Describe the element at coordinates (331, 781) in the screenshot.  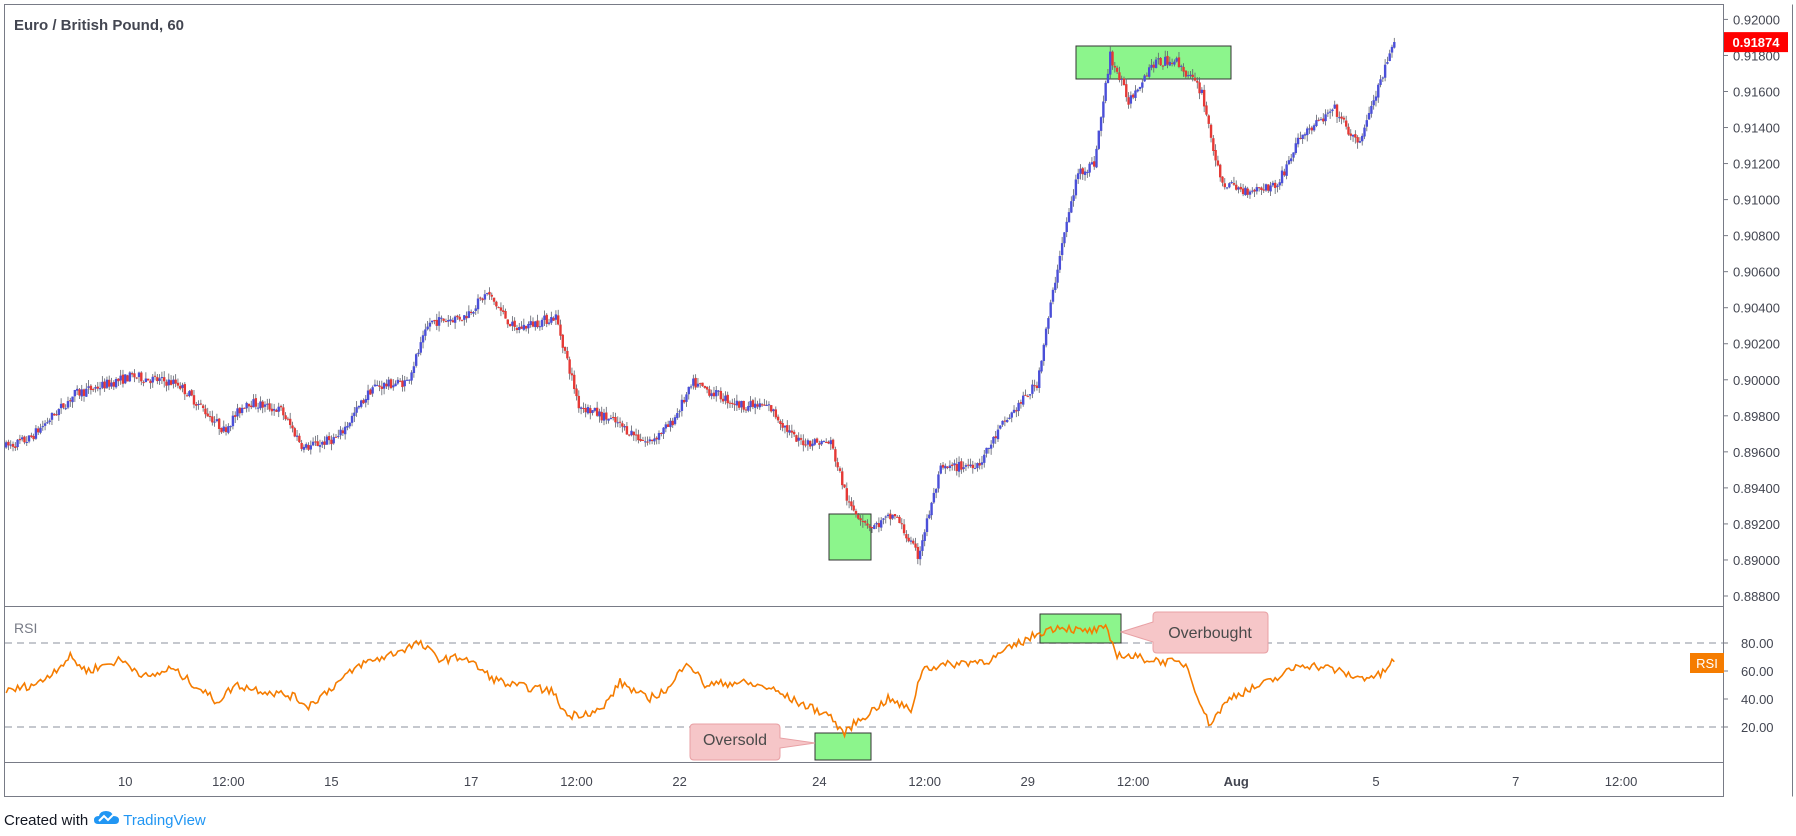
I see `time-tick-label: 15` at that location.